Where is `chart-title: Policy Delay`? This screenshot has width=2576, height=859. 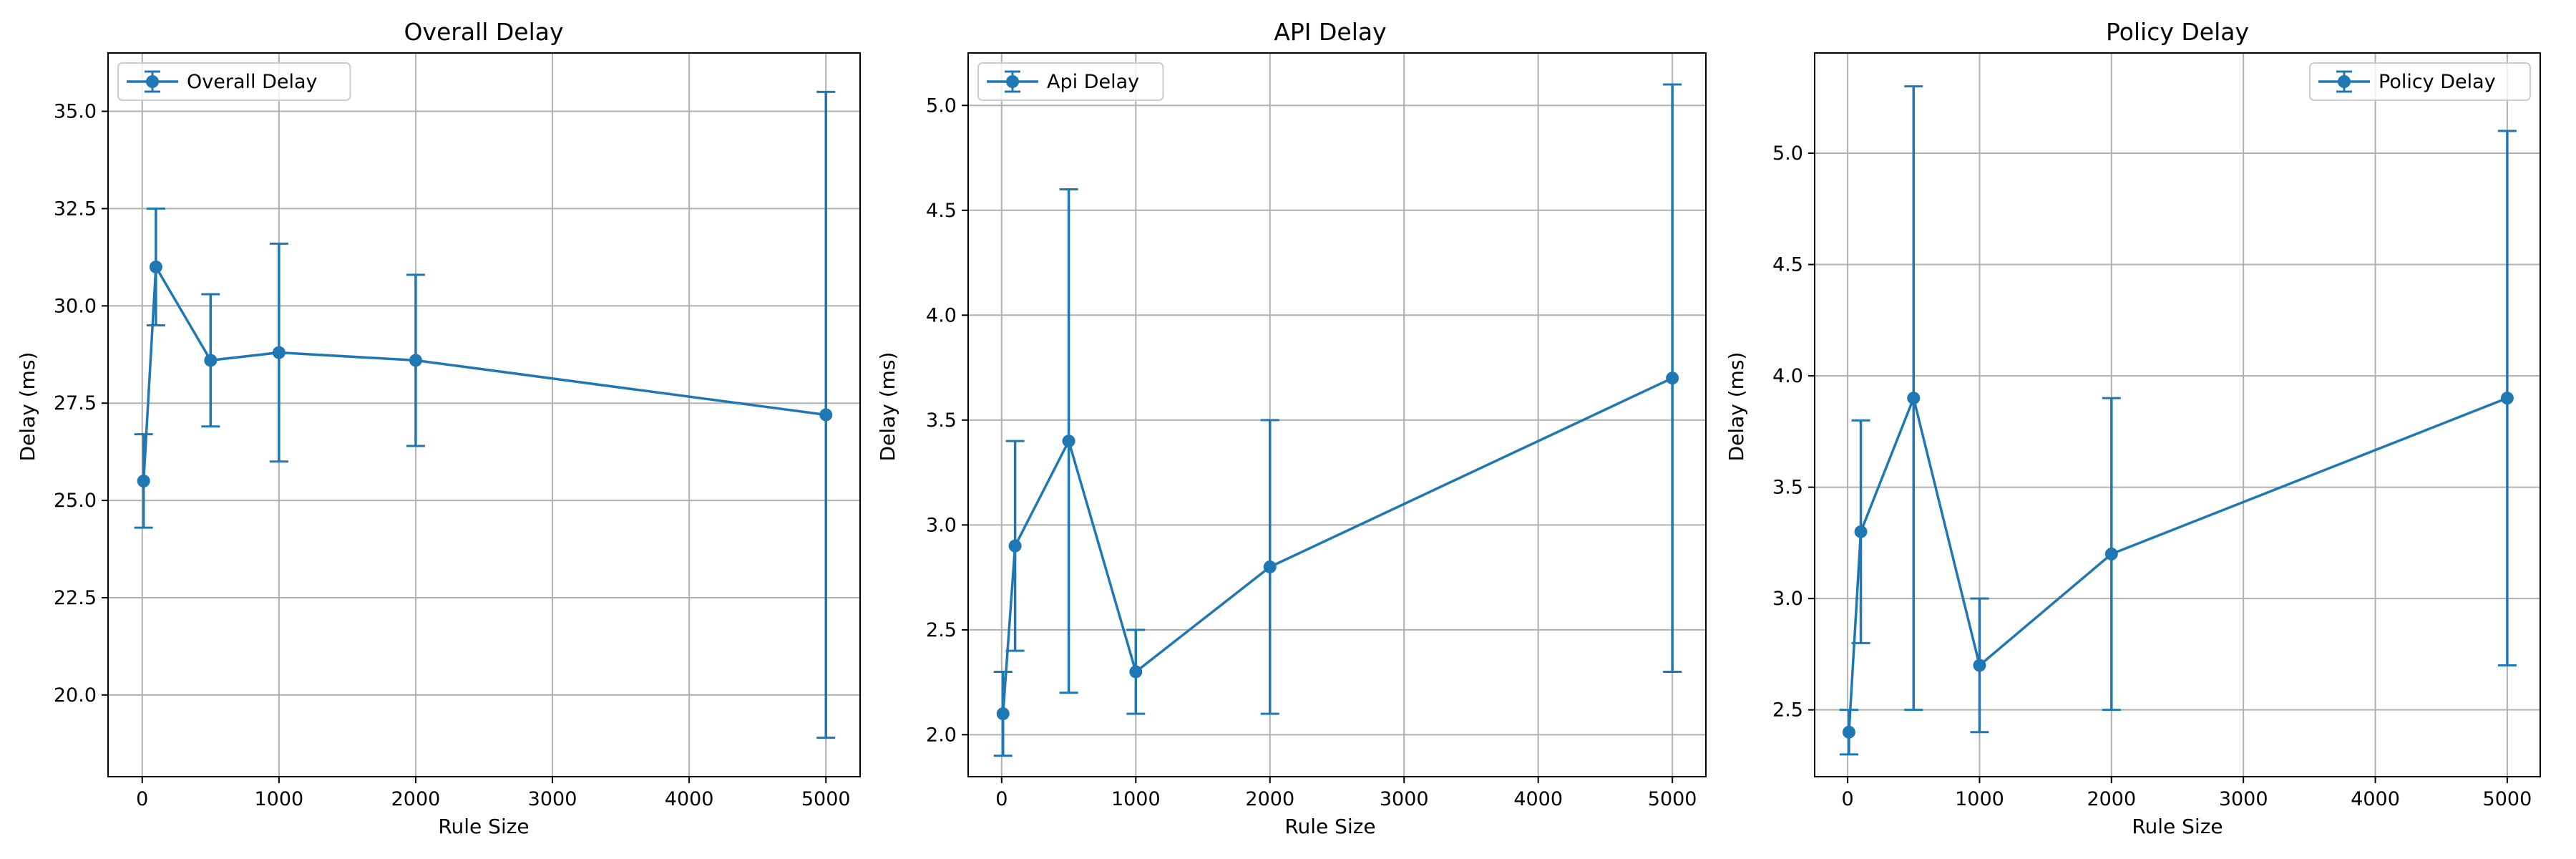 chart-title: Policy Delay is located at coordinates (2177, 32).